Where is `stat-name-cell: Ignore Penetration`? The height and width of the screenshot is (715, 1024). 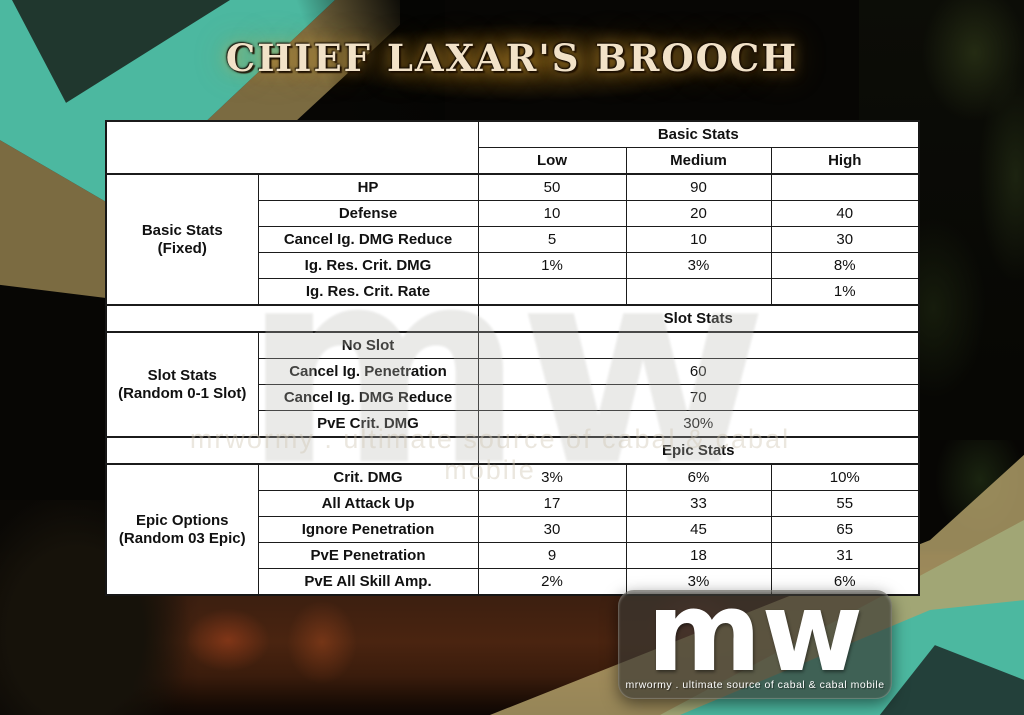
stat-name-cell: Ignore Penetration is located at coordinates (368, 529).